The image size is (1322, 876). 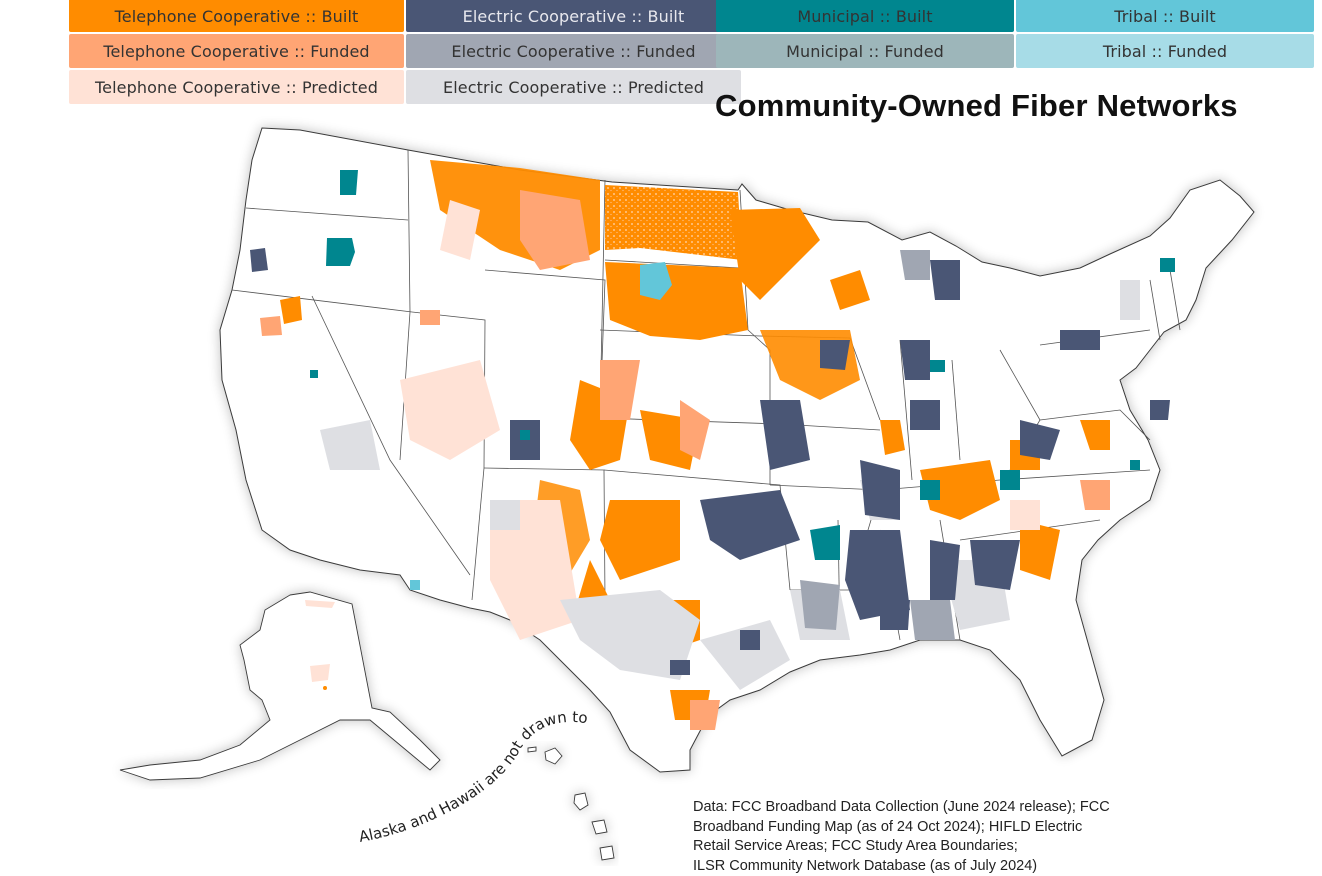 What do you see at coordinates (976, 106) in the screenshot?
I see `map-title: Community-Owned Fiber Networks` at bounding box center [976, 106].